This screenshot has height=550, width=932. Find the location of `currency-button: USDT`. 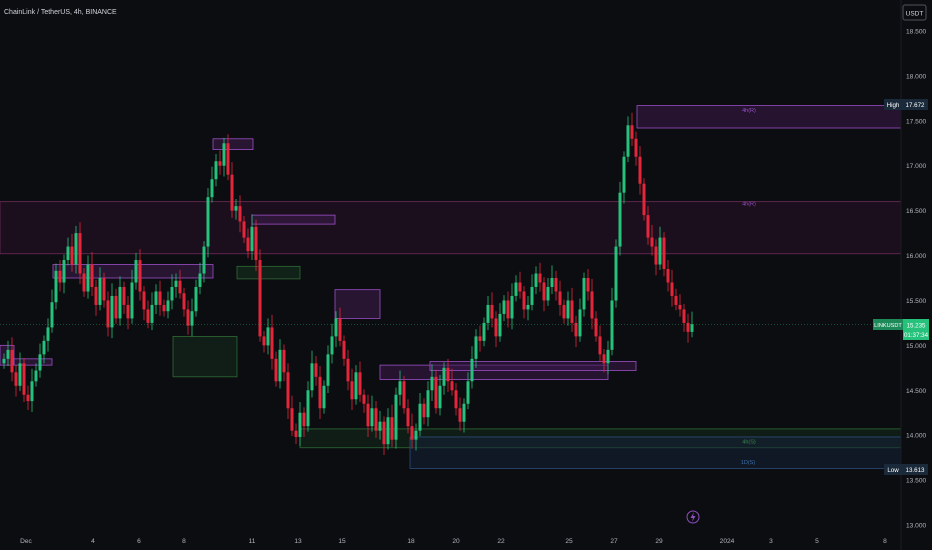

currency-button: USDT is located at coordinates (914, 12).